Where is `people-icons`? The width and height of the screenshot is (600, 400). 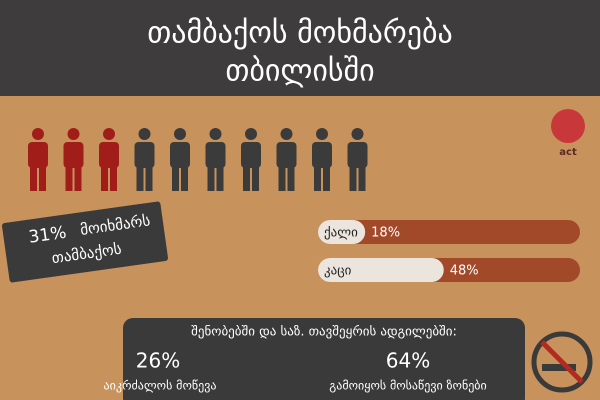
people-icons is located at coordinates (198, 159).